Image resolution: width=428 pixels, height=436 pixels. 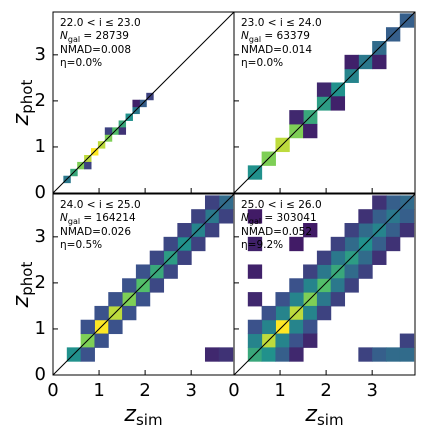 What do you see at coordinates (21, 301) in the screenshot?
I see `y-axis-label-main: z` at bounding box center [21, 301].